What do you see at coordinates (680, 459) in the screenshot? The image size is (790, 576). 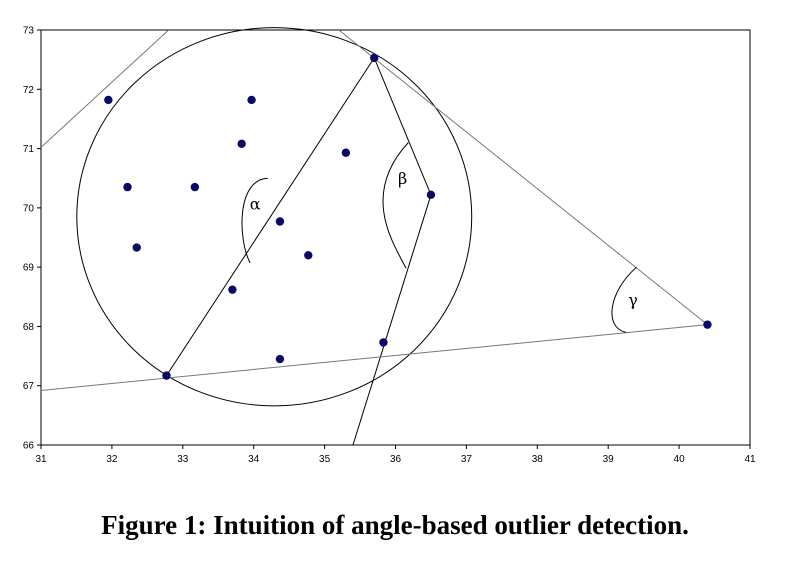 I see `x-tick-label: 40` at bounding box center [680, 459].